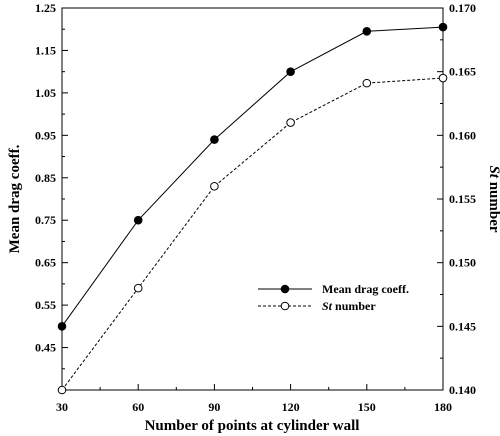 The height and width of the screenshot is (436, 500). I want to click on x-axis-title: Number of points at cylinder wall, so click(252, 426).